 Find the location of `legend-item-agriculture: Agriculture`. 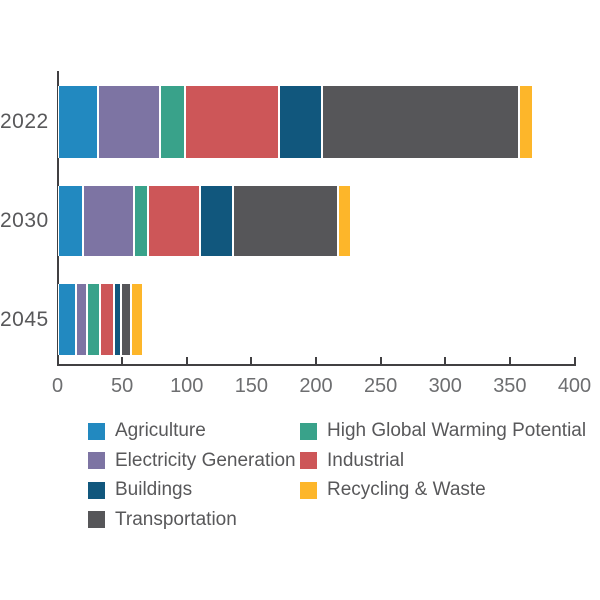

legend-item-agriculture: Agriculture is located at coordinates (147, 430).